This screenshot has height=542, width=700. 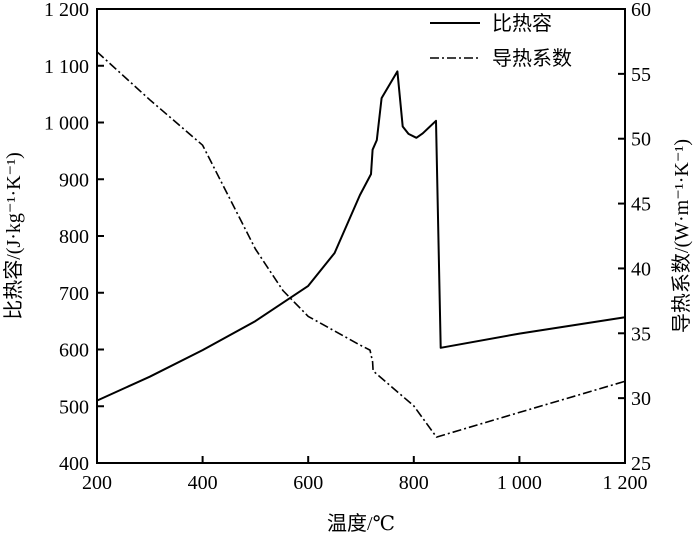 What do you see at coordinates (203, 483) in the screenshot?
I see `x-tick-label: 400` at bounding box center [203, 483].